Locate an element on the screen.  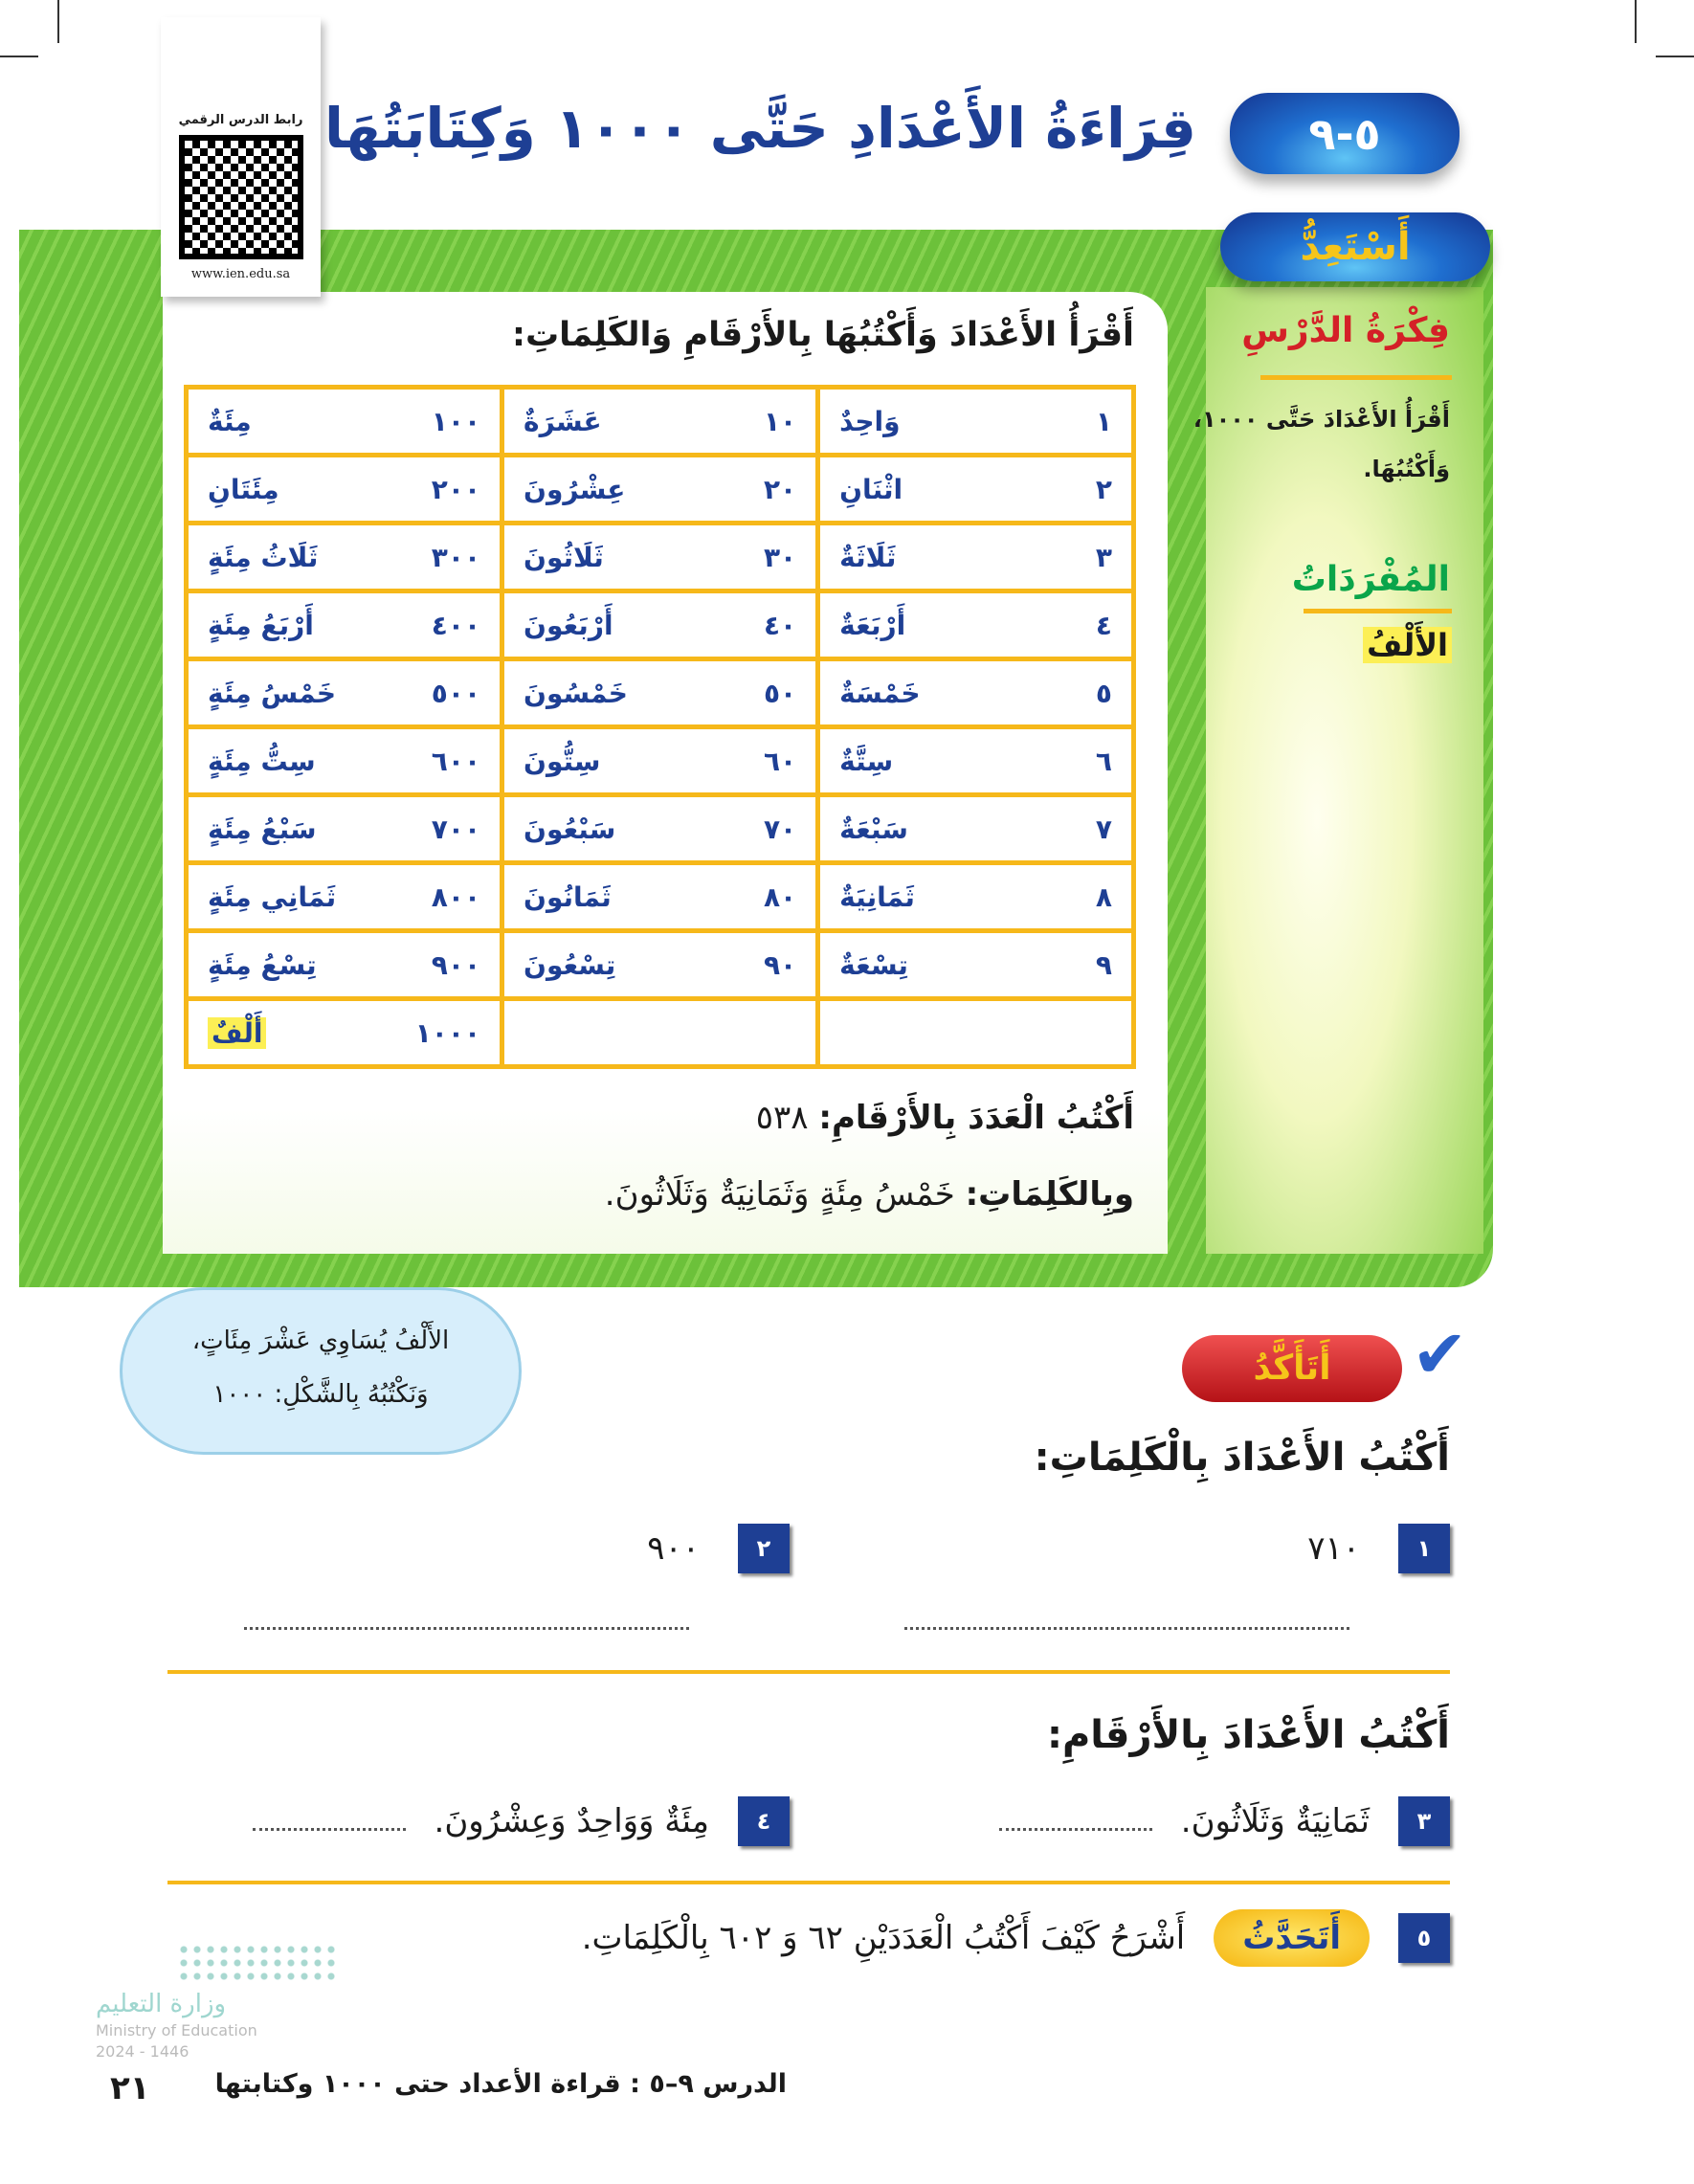
cell-digits: ٩ is located at coordinates (1103, 965).